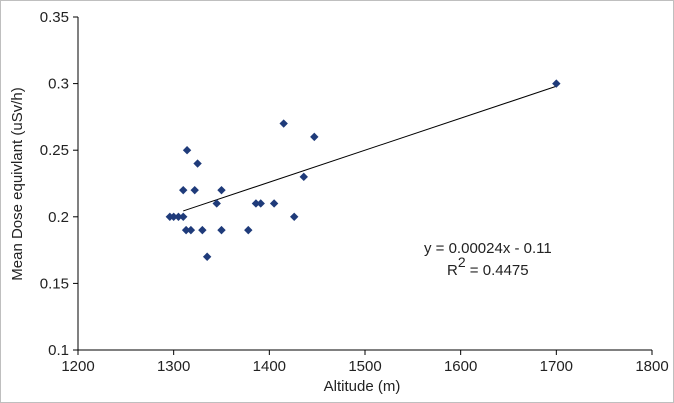 This screenshot has height=403, width=674. I want to click on y-ticks: 0.1 0.15 0.2 0.25 0.3 0.35, so click(59, 184).